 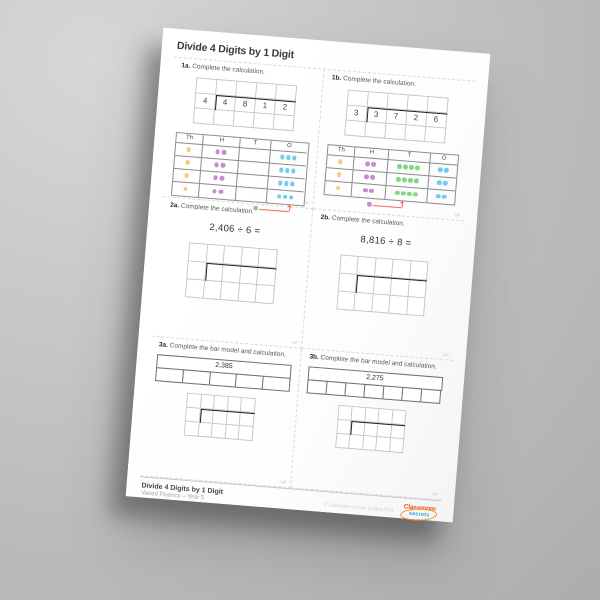 I want to click on exchange-dot, so click(x=369, y=203).